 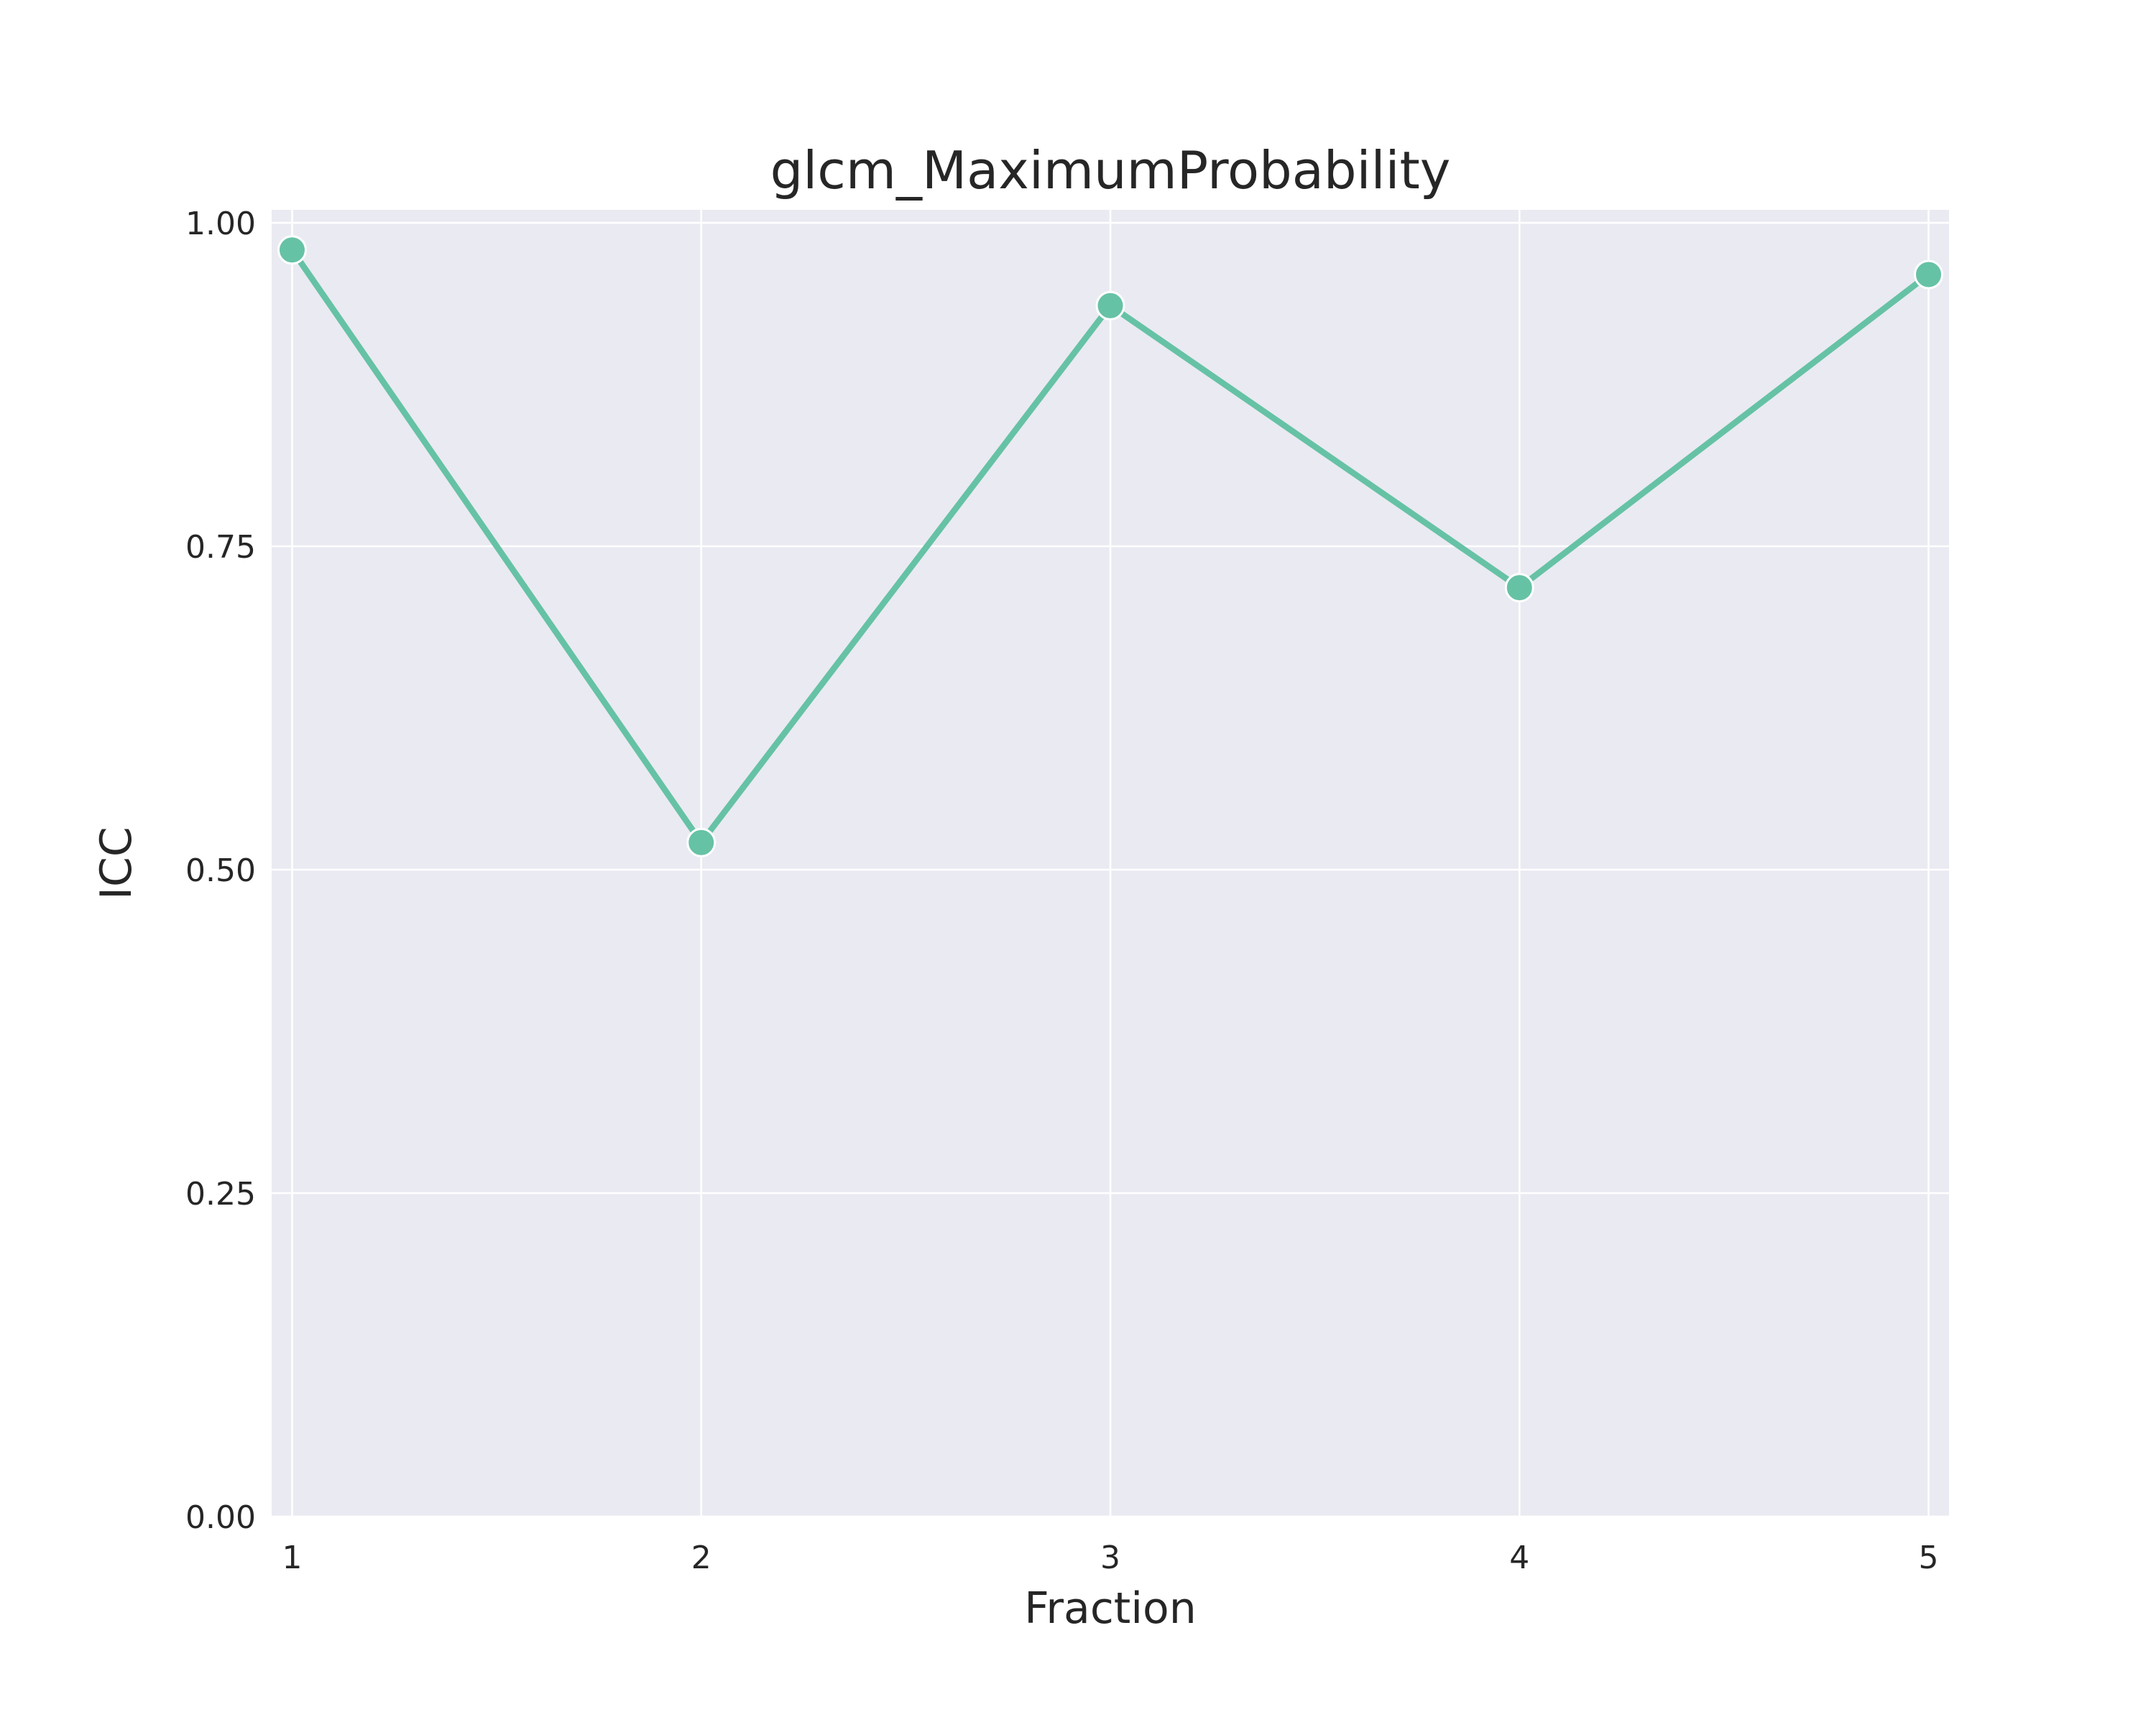 I want to click on y-tick-label: 0.25, so click(x=220, y=1194).